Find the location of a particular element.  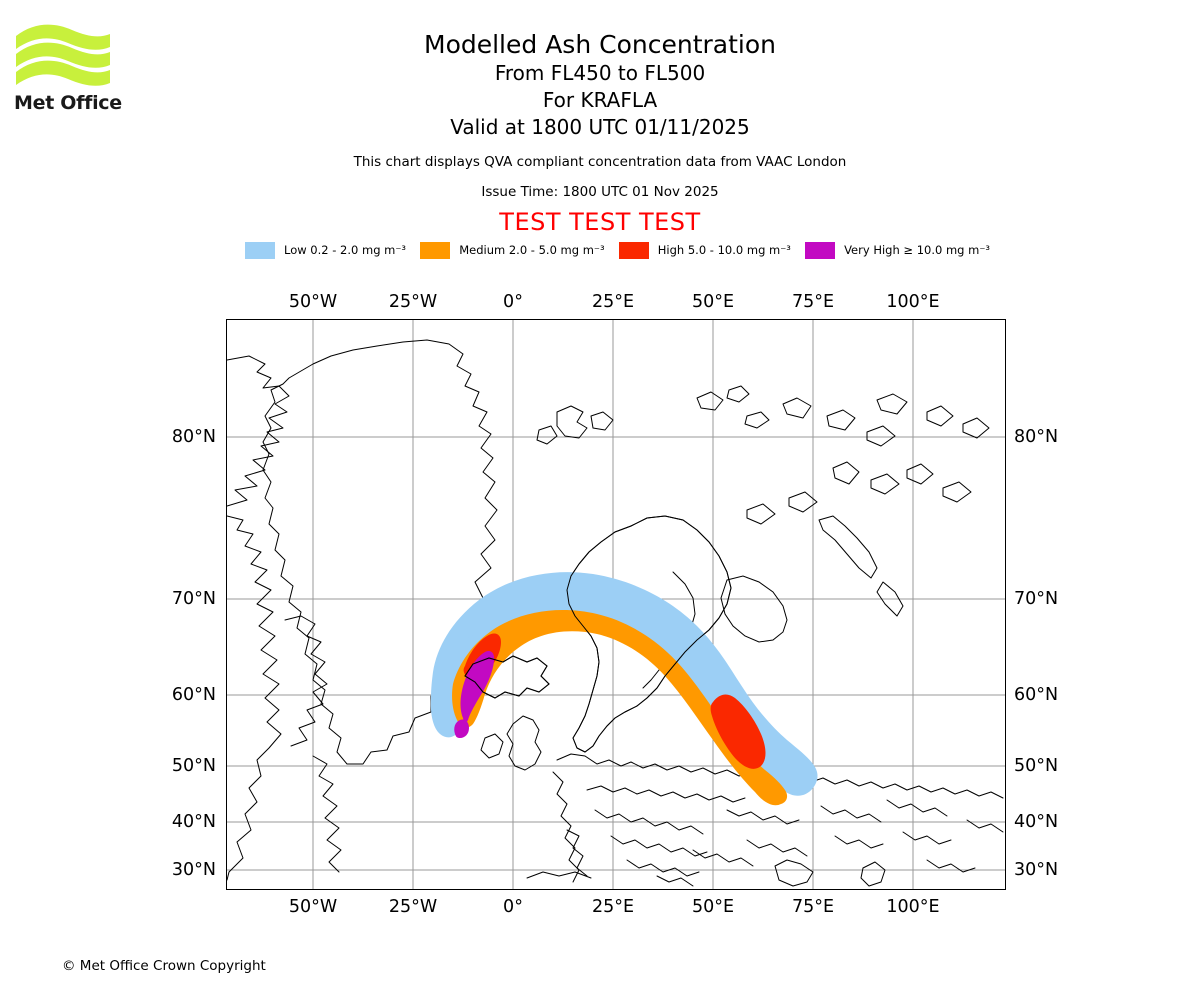

plume-low-main is located at coordinates (624, 684).